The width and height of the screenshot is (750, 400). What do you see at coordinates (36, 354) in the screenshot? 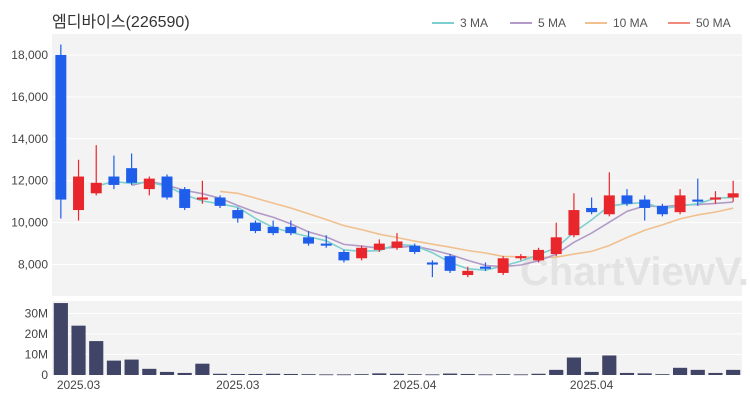
I see `volume-tick-label: 10M` at bounding box center [36, 354].